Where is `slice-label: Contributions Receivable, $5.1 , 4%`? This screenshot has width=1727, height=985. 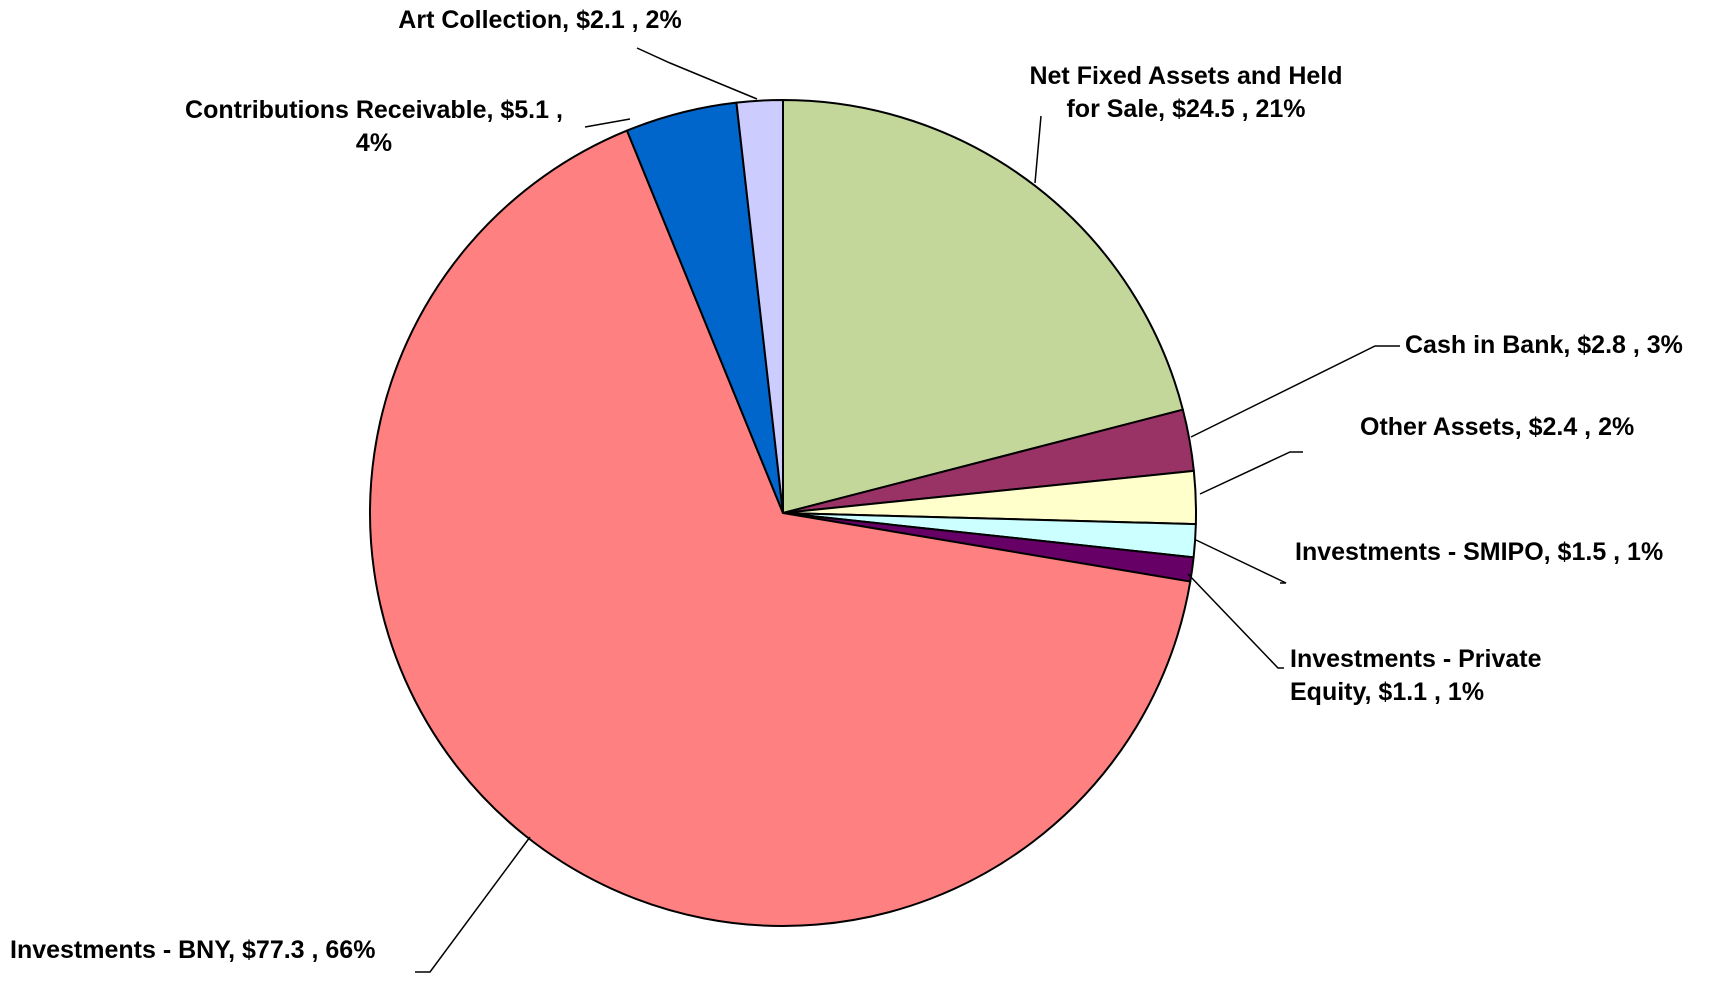 slice-label: Contributions Receivable, $5.1 , 4% is located at coordinates (374, 126).